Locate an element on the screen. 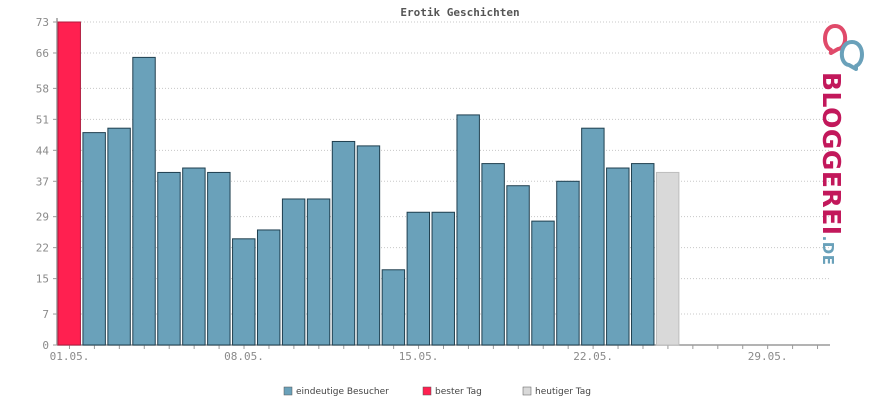 The image size is (870, 400). legend-label-visitors: eindeutige Besucher is located at coordinates (342, 392).